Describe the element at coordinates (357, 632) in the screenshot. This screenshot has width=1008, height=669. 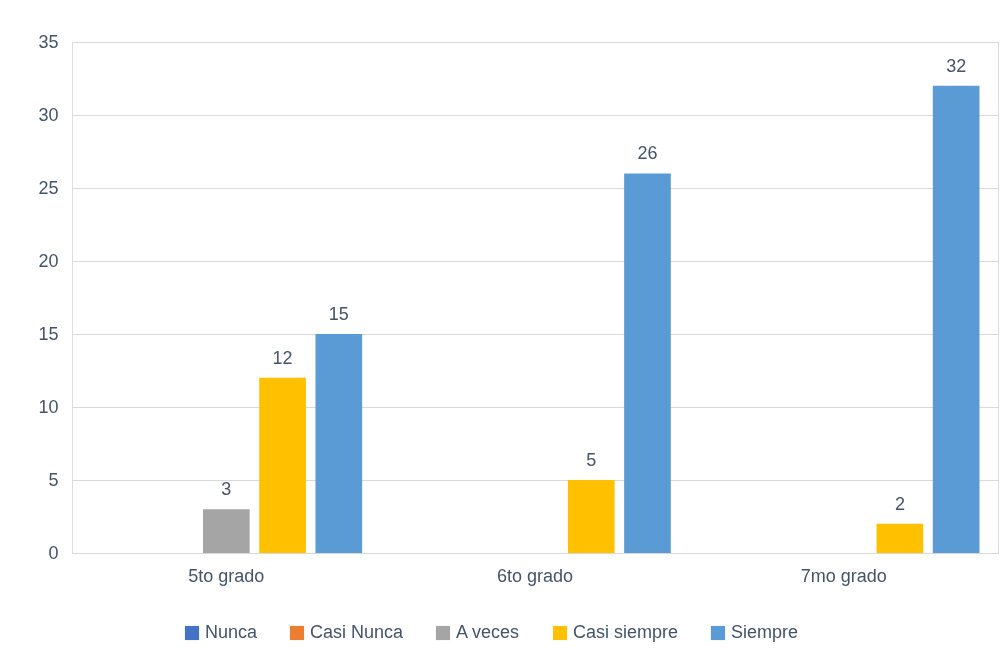
I see `legend-label: Casi Nunca` at that location.